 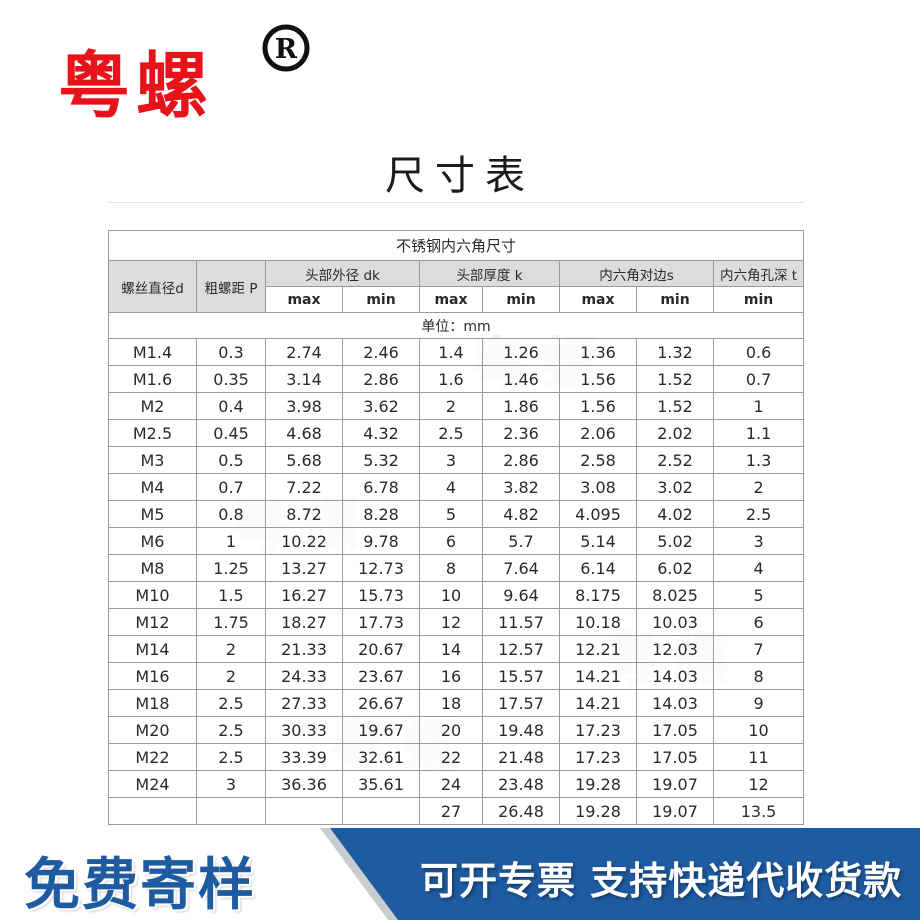 What do you see at coordinates (521, 541) in the screenshot?
I see `cell-k-min: 5.7` at bounding box center [521, 541].